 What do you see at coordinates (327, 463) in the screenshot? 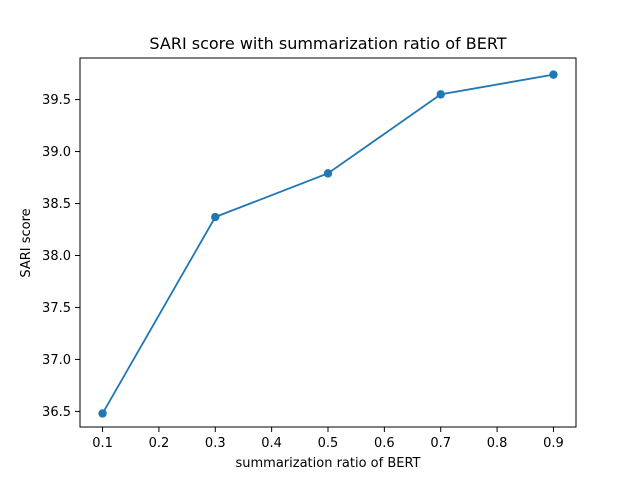
I see `x-axis-label: summarization ratio of BERT` at bounding box center [327, 463].